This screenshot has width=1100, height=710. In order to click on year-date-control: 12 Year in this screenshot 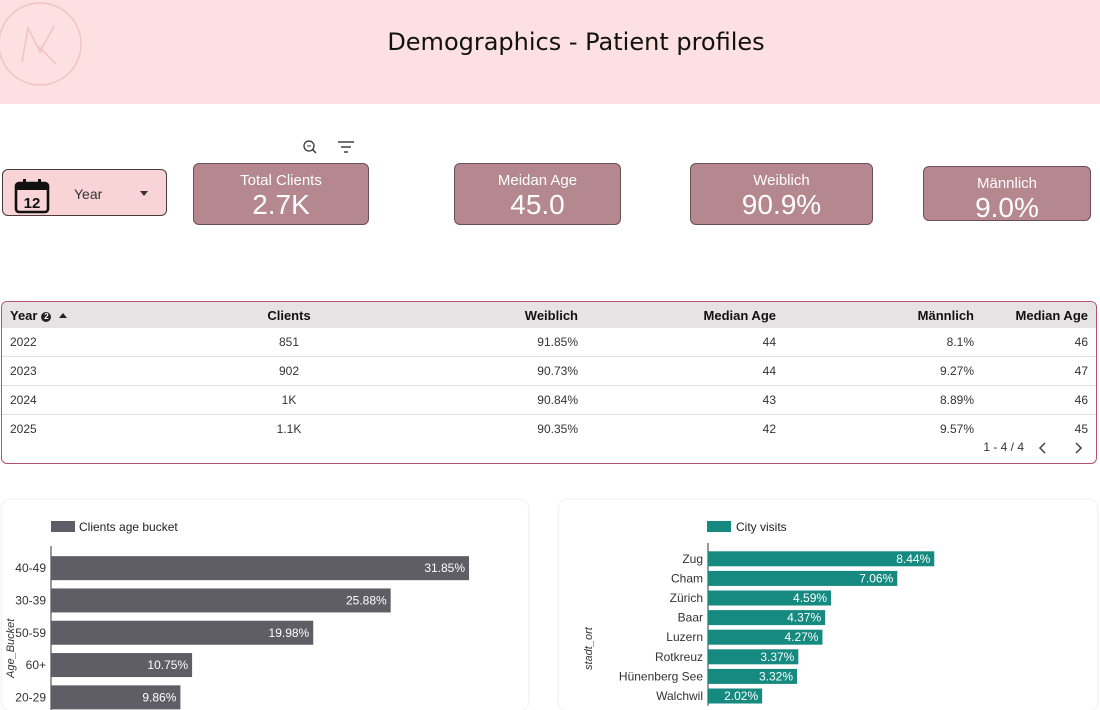, I will do `click(84, 192)`.